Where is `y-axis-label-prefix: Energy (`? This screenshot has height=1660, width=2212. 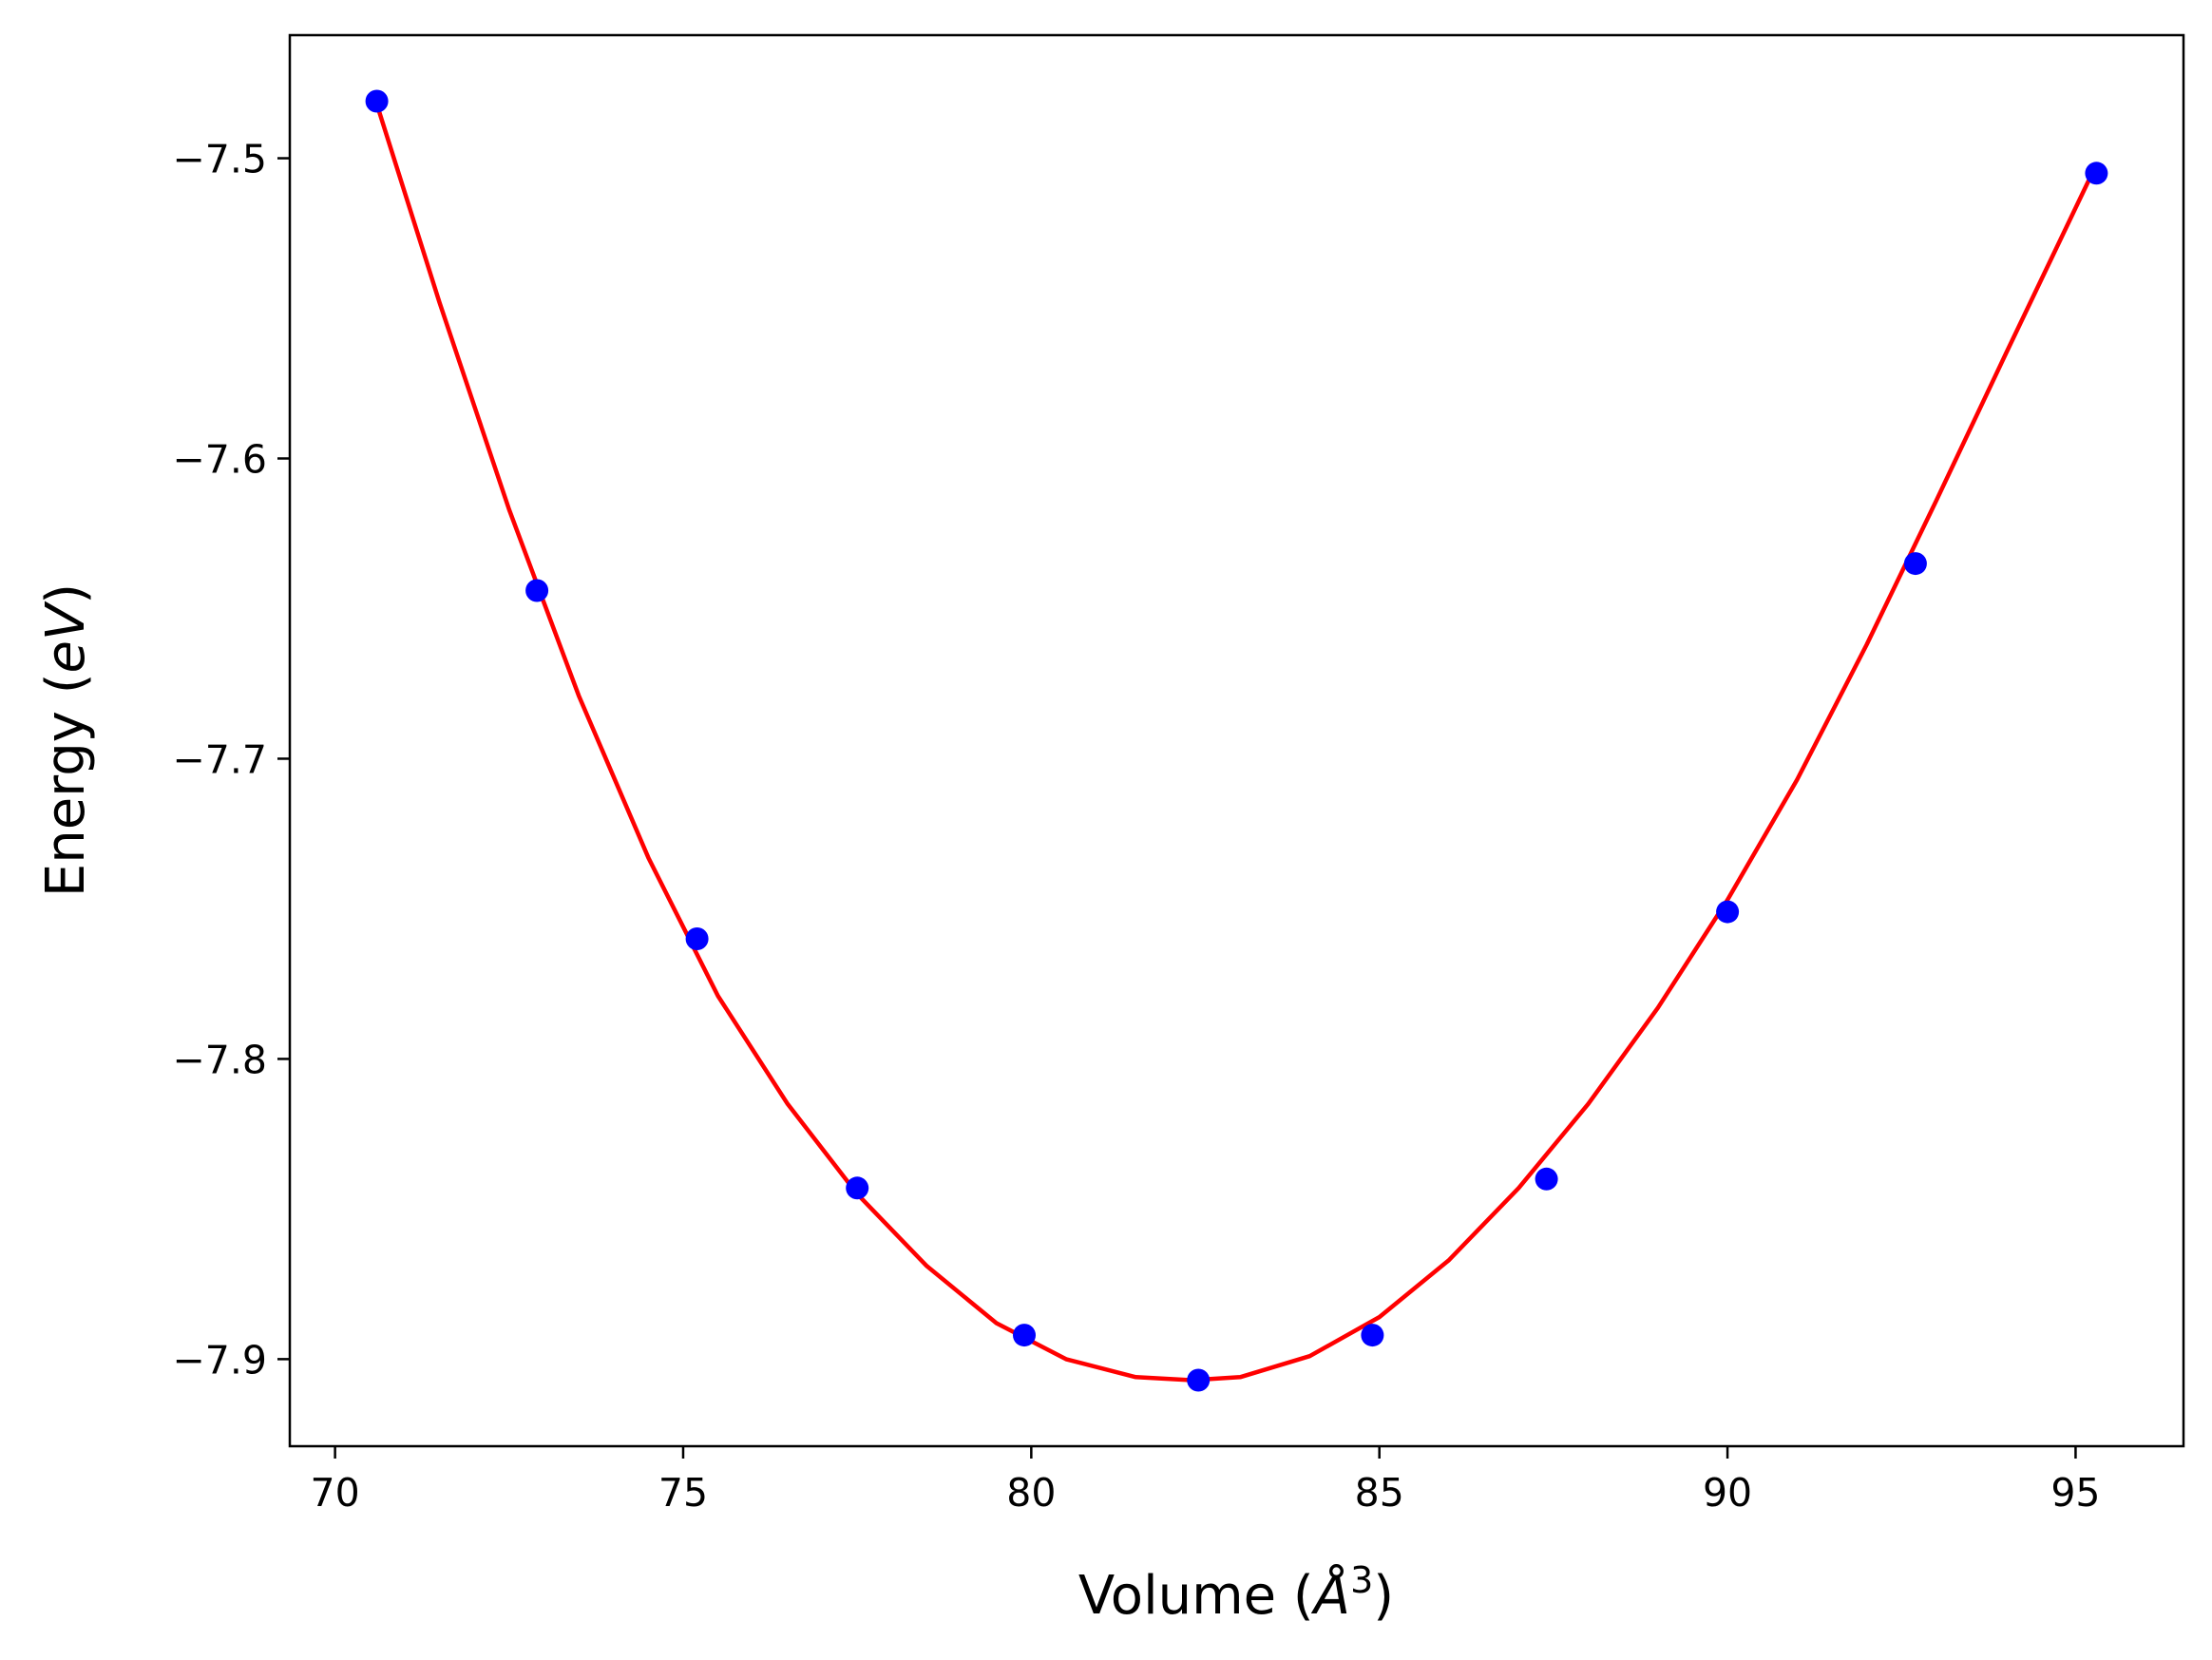
y-axis-label-prefix: Energy ( is located at coordinates (66, 785).